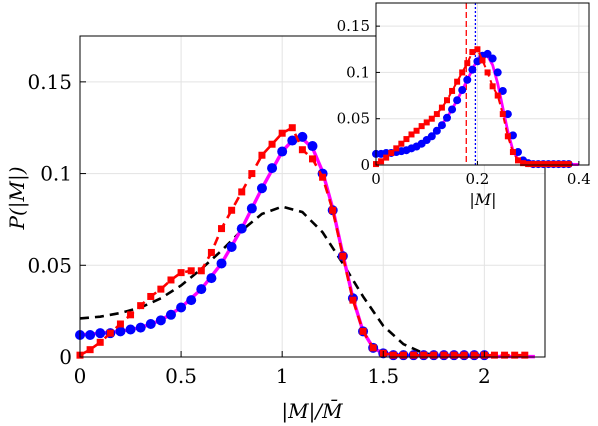  Describe the element at coordinates (358, 72) in the screenshot. I see `inset-ytick-label-2: 0.1` at that location.